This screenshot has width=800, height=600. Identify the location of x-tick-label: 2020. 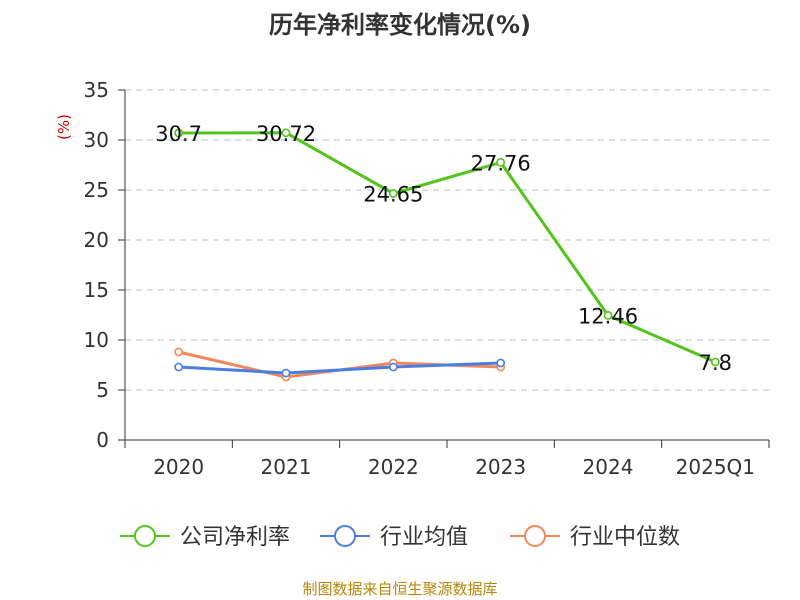
(178, 467).